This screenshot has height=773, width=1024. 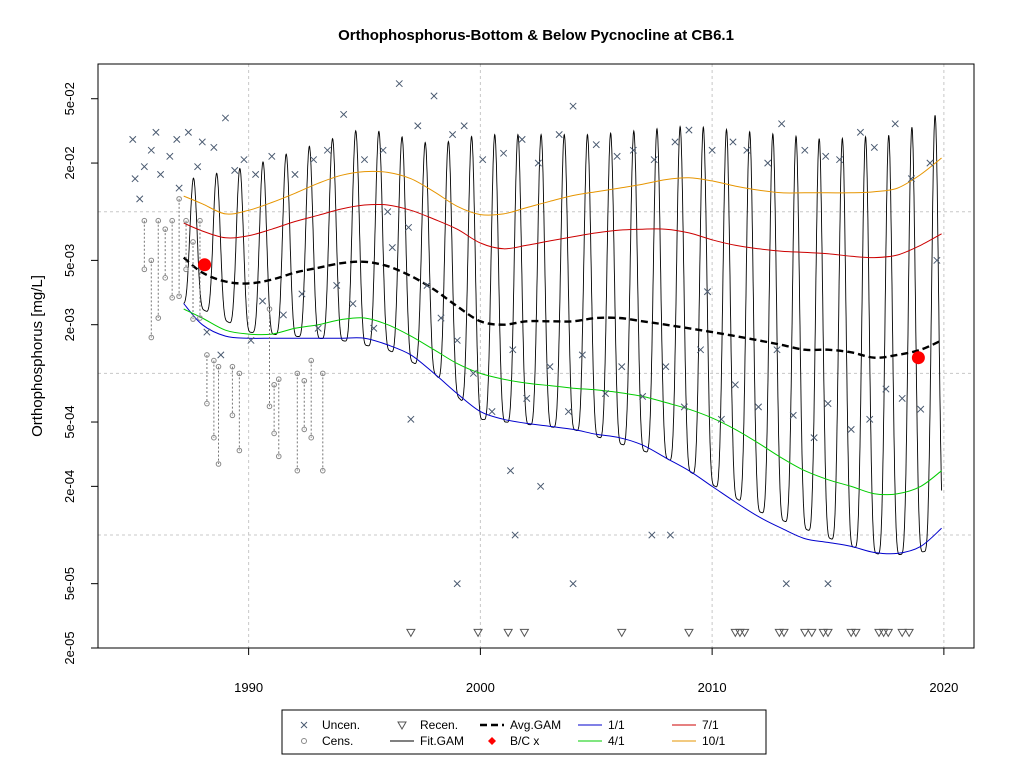 I want to click on y-tick-label: 5e-03, so click(x=69, y=260).